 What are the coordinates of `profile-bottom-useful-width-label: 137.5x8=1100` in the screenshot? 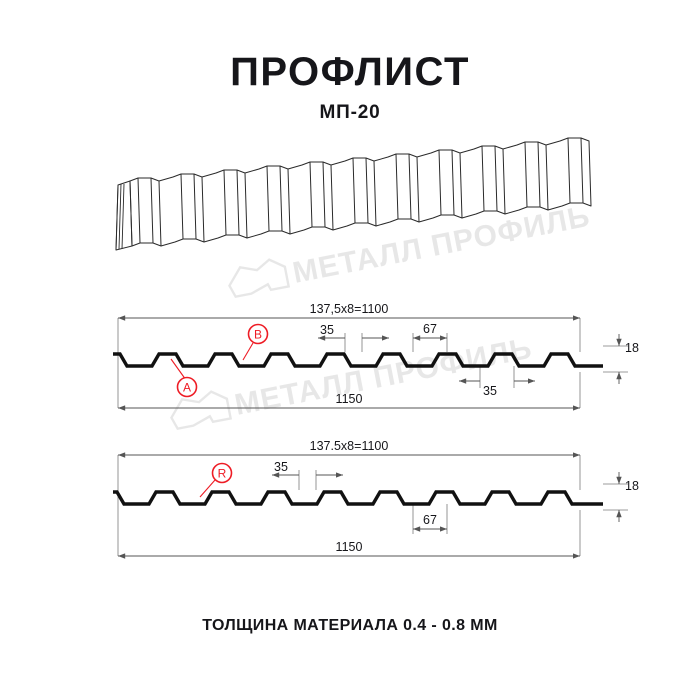 It's located at (349, 446).